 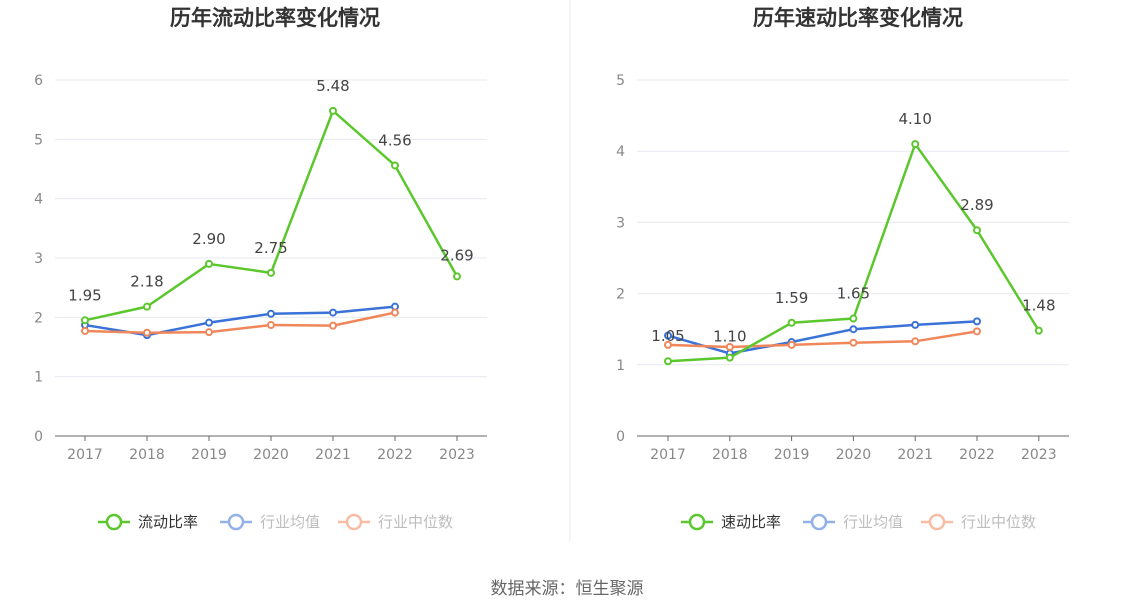 What do you see at coordinates (168, 522) in the screenshot?
I see `legend-label: 流动比率` at bounding box center [168, 522].